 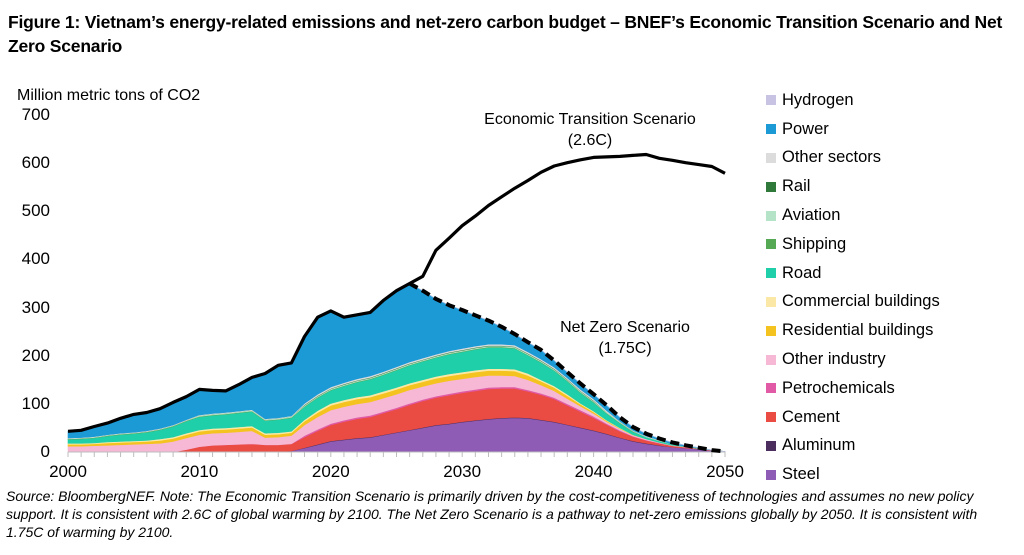 What do you see at coordinates (853, 186) in the screenshot?
I see `legend-item-rail: Rail` at bounding box center [853, 186].